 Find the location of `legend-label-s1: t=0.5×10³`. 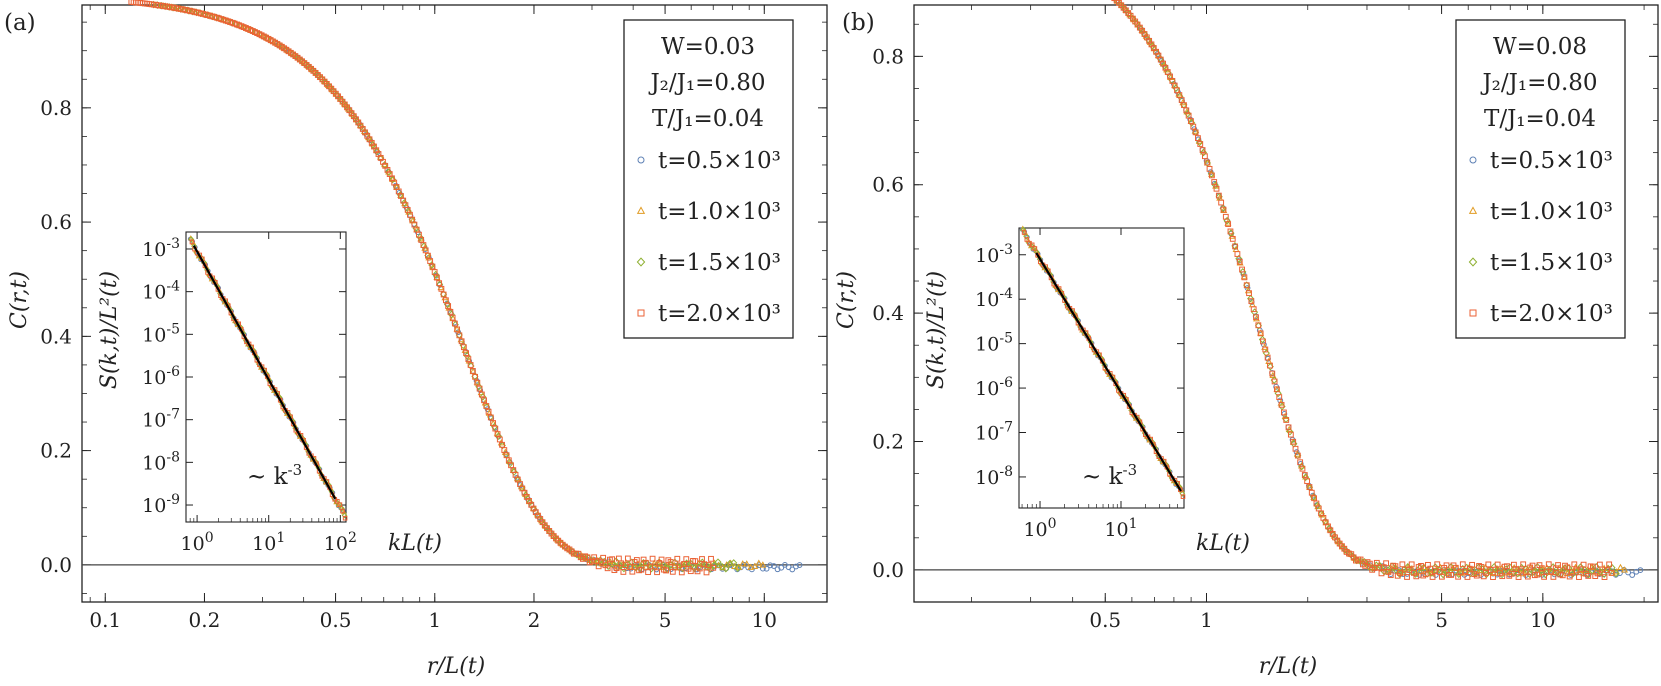

legend-label-s1: t=0.5×10³ is located at coordinates (1551, 161).